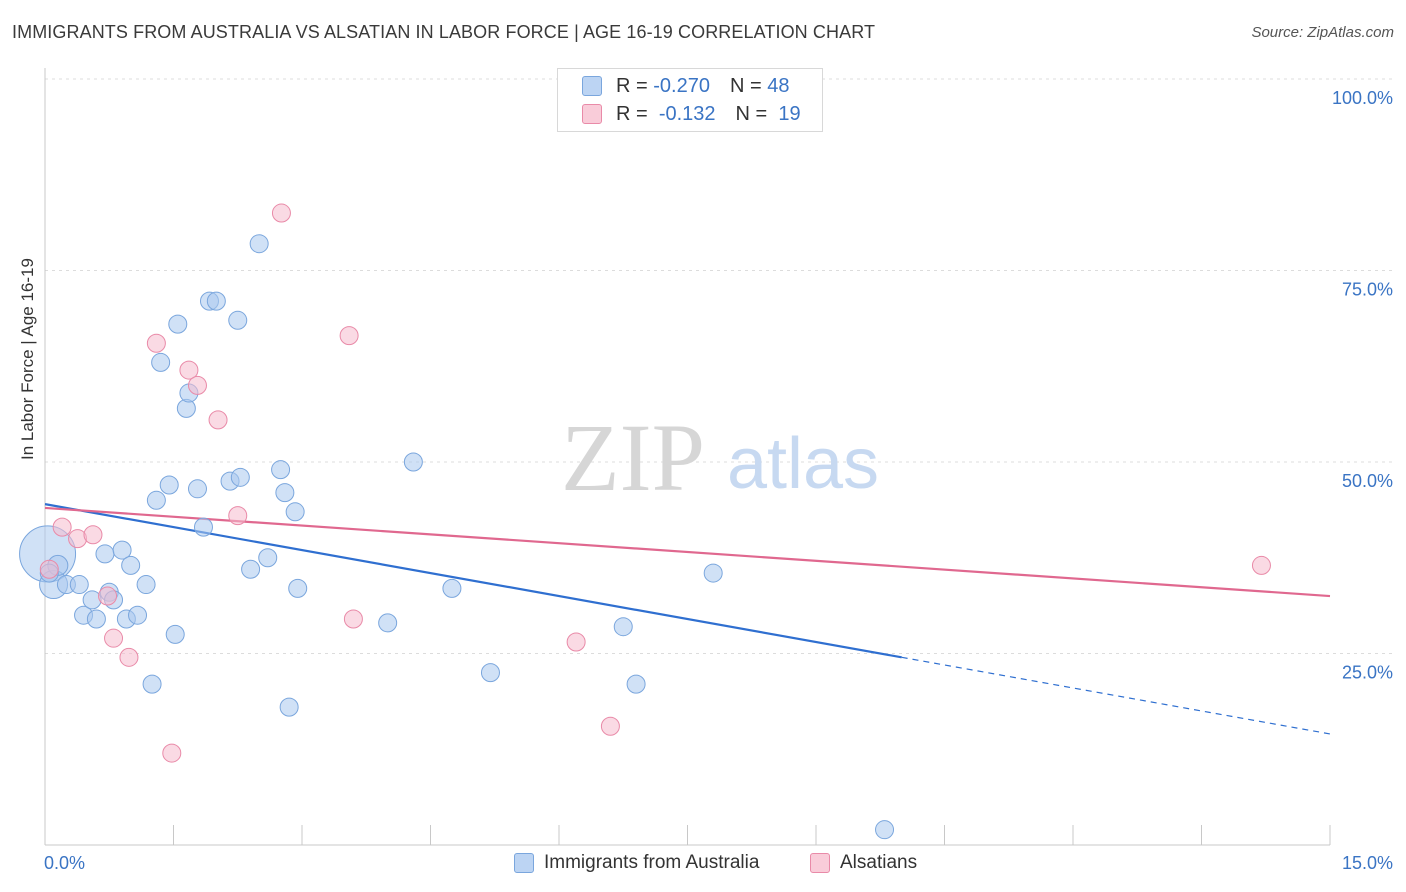 The image size is (1406, 892). Describe the element at coordinates (1367, 481) in the screenshot. I see `y-tick-label: 50.0%` at that location.